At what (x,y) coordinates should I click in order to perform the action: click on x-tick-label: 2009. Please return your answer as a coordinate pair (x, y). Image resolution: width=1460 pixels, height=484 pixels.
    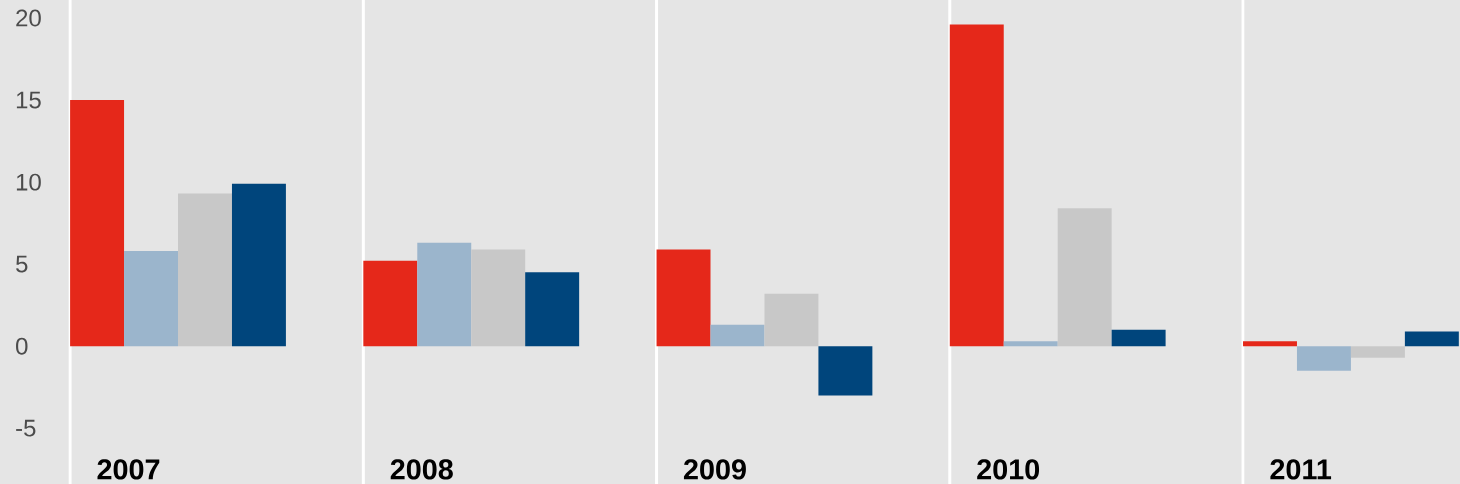
    Looking at the image, I should click on (714, 469).